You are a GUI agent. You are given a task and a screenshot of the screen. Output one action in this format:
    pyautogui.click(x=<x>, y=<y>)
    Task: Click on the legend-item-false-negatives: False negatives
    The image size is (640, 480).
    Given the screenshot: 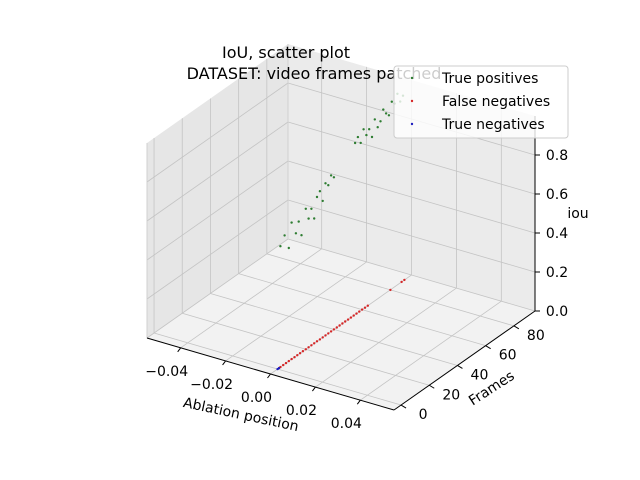 What is the action you would take?
    pyautogui.click(x=480, y=102)
    